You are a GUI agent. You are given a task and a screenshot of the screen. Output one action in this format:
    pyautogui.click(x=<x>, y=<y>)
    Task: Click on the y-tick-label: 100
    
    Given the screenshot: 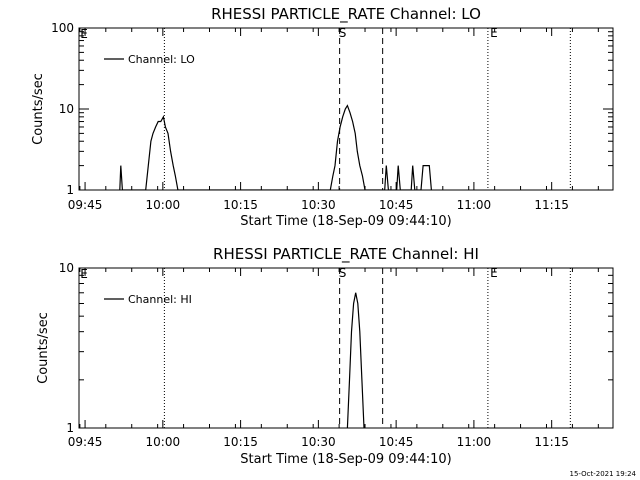 What is the action you would take?
    pyautogui.click(x=62, y=28)
    